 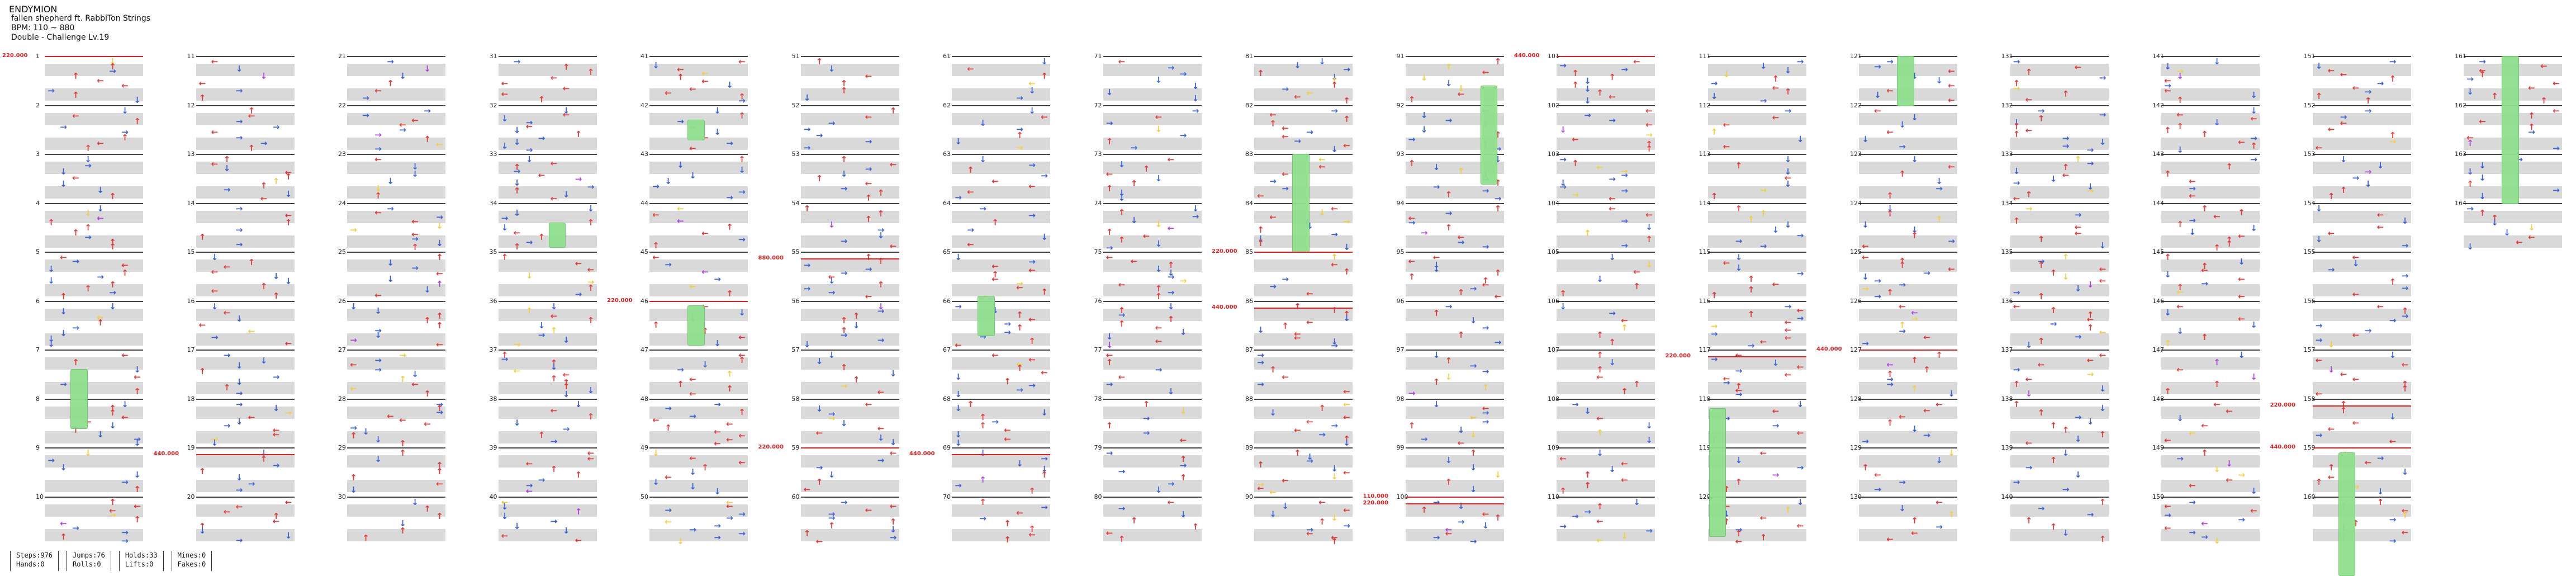 I want to click on freeze-arrow, so click(x=2347, y=514).